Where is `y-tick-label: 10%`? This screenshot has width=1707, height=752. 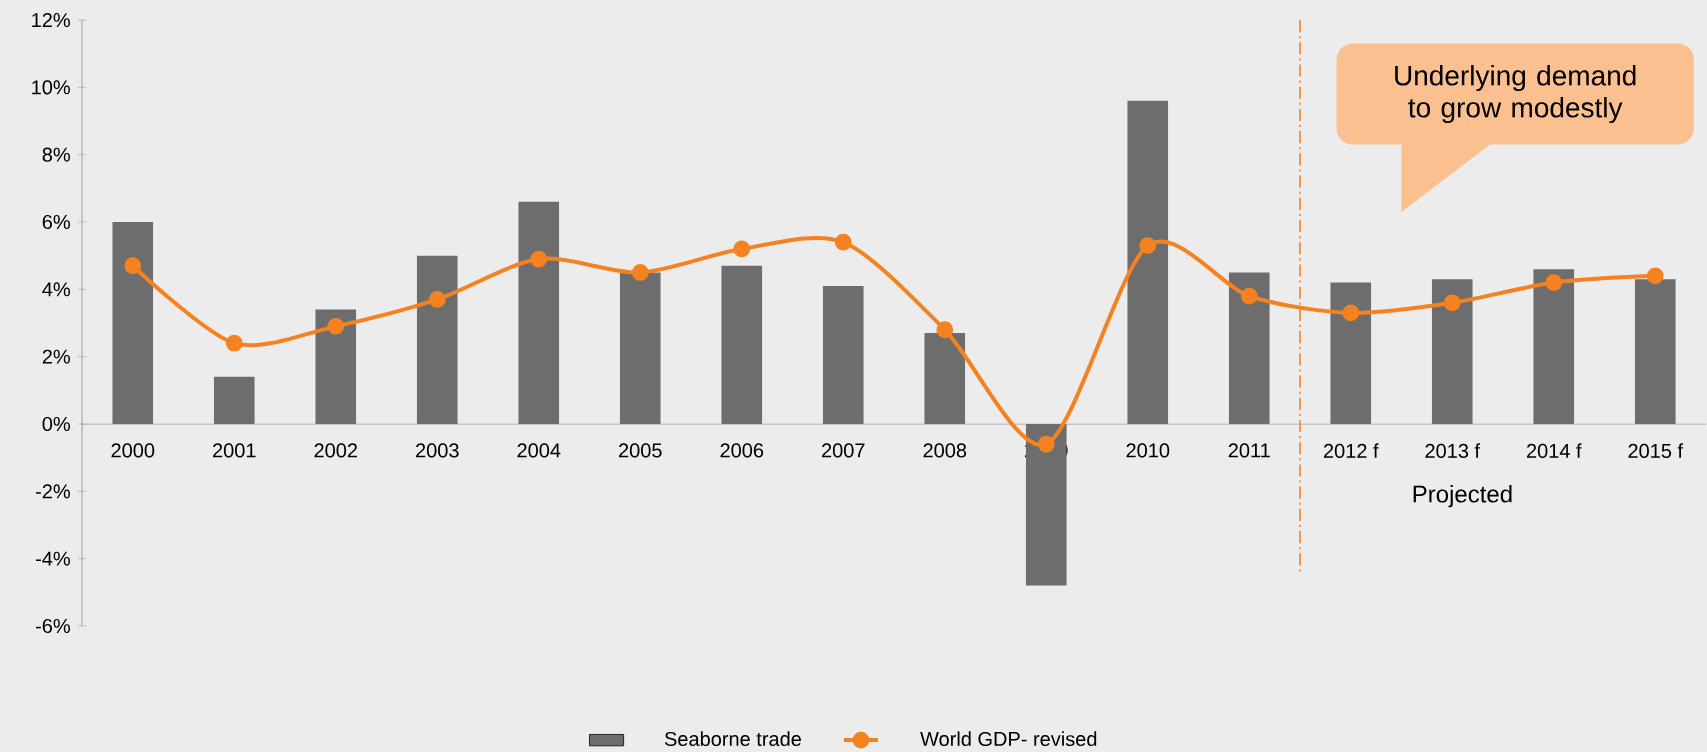
y-tick-label: 10% is located at coordinates (51, 87).